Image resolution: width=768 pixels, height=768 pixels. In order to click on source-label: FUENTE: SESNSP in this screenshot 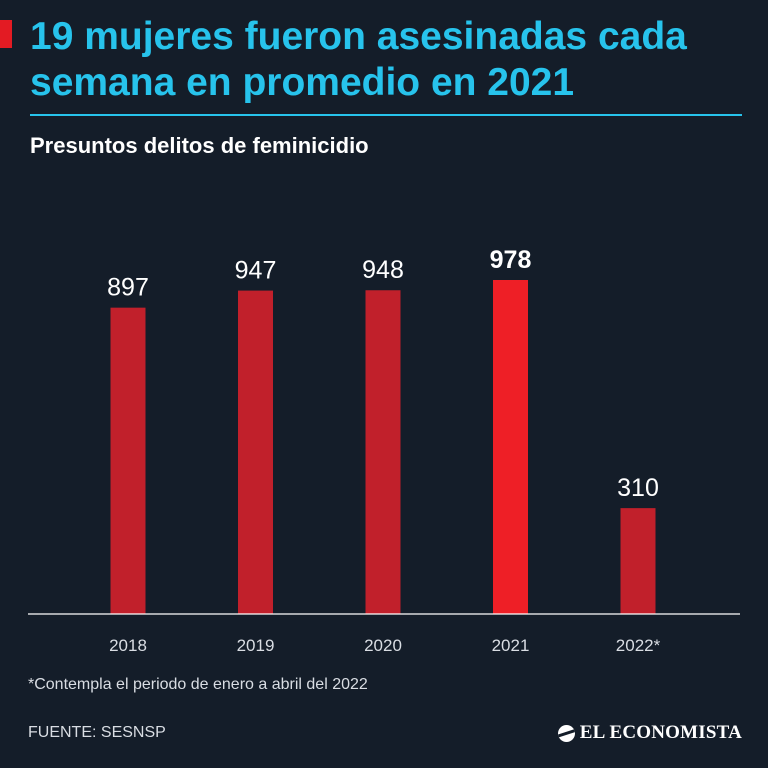, I will do `click(97, 732)`.